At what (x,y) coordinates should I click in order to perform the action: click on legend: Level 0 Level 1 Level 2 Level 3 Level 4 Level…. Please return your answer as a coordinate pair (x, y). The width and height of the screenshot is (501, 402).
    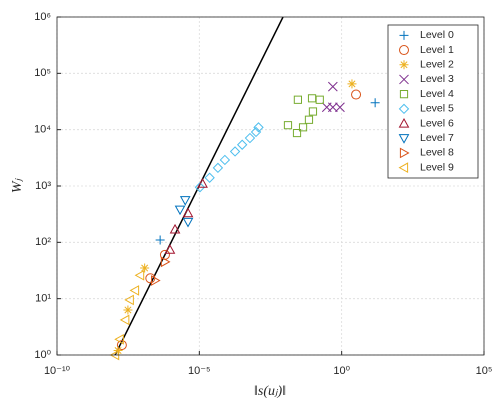
    Looking at the image, I should click on (433, 101).